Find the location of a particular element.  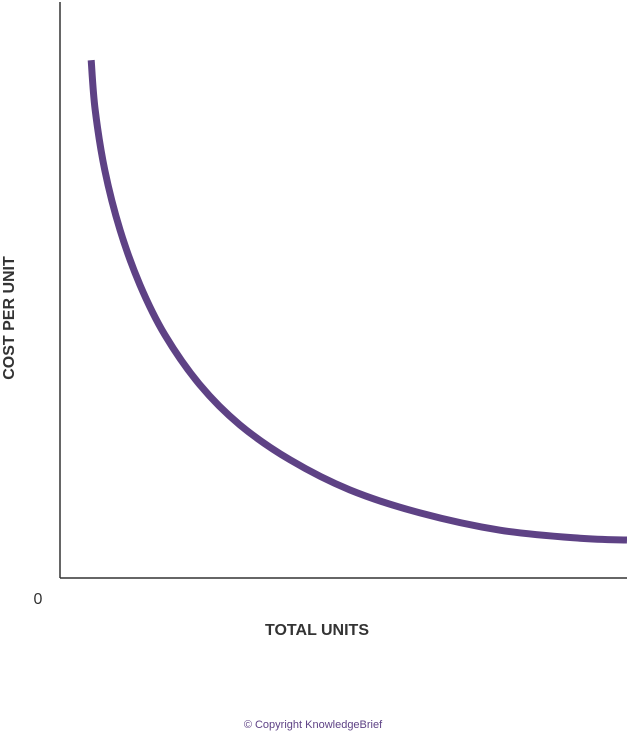

x-axis-label: TOTAL UNITS is located at coordinates (317, 630).